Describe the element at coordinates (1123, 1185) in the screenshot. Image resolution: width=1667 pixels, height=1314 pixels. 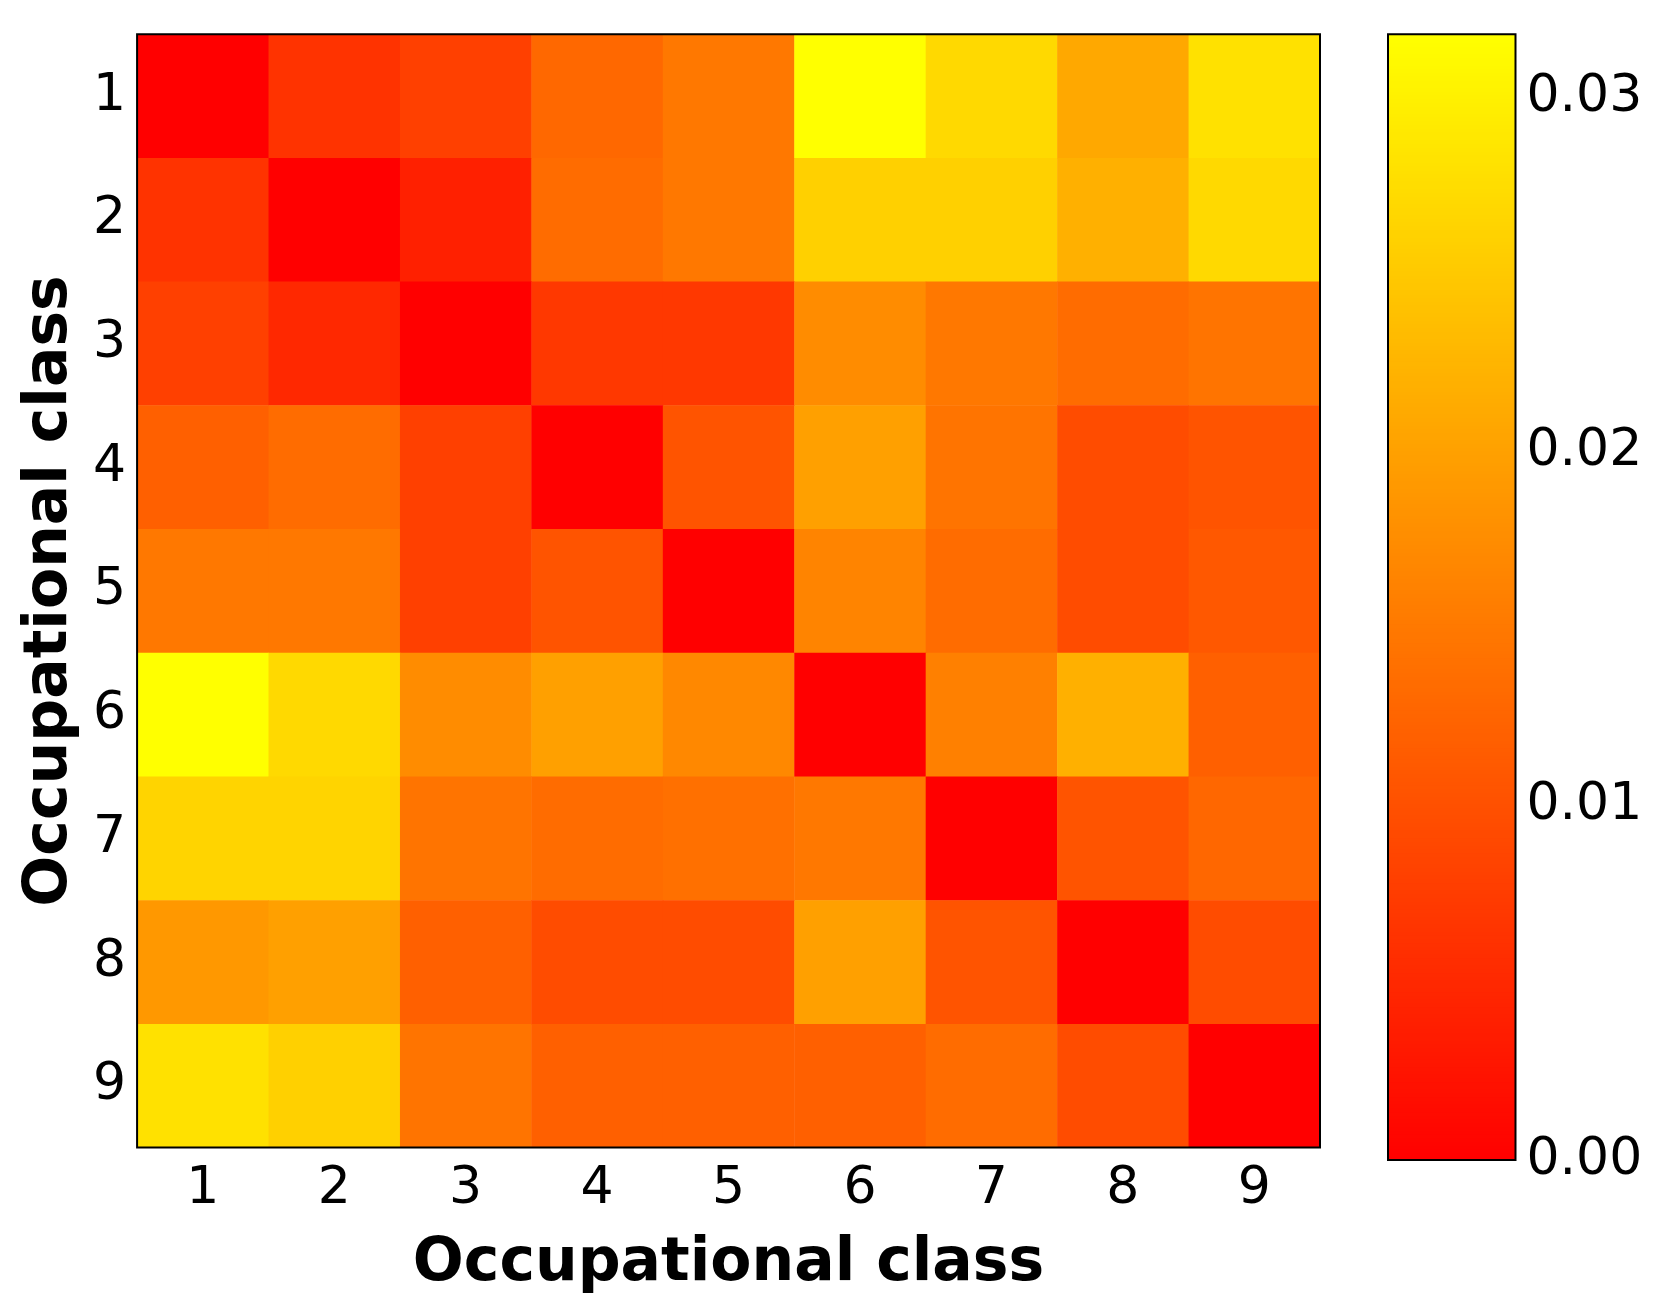
I see `x-tick-label: 8` at that location.